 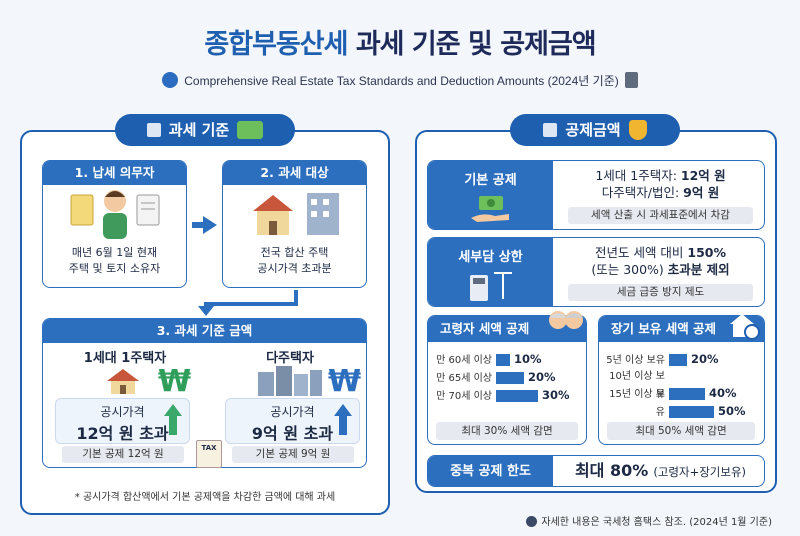 What do you see at coordinates (125, 358) in the screenshot?
I see `single-owner-title: 1세대 1주택자` at bounding box center [125, 358].